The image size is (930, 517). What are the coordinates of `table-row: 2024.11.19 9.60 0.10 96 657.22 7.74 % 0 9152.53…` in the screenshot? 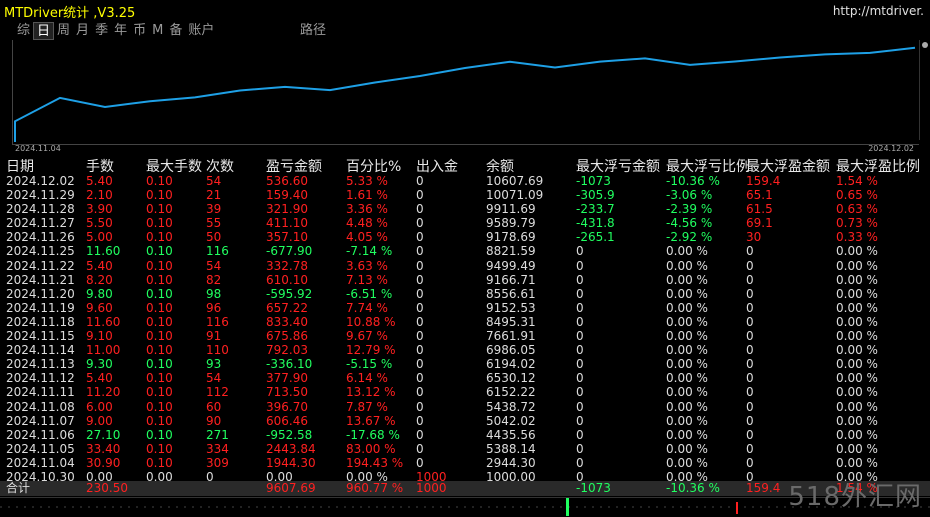 It's located at (465, 308).